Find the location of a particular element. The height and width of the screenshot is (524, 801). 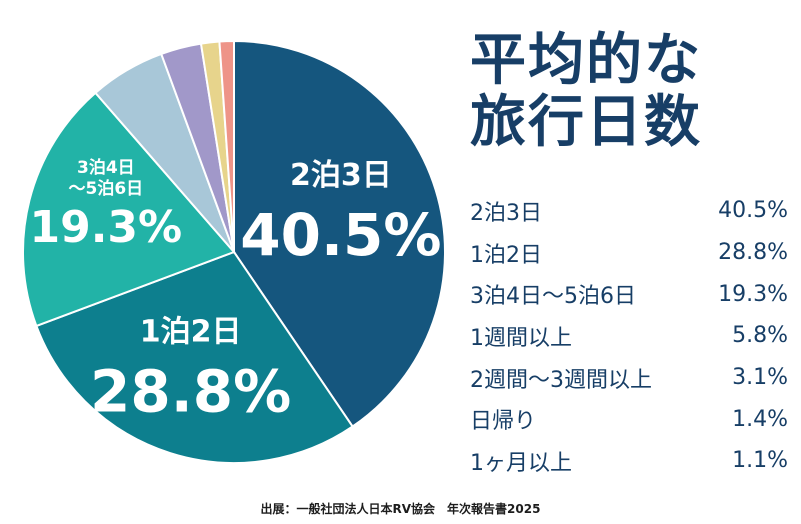

legend-value: 28.8% is located at coordinates (753, 253).